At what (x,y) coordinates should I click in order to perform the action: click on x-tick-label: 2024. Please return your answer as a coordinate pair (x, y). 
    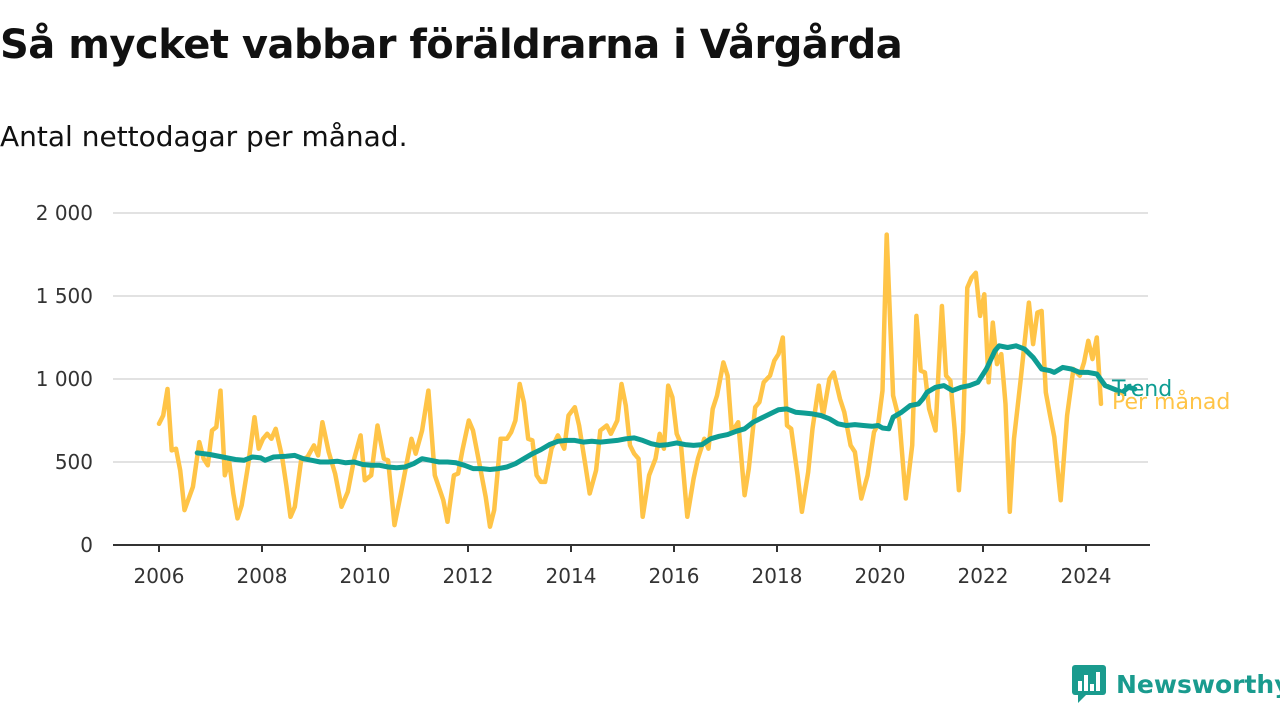
    Looking at the image, I should click on (1086, 576).